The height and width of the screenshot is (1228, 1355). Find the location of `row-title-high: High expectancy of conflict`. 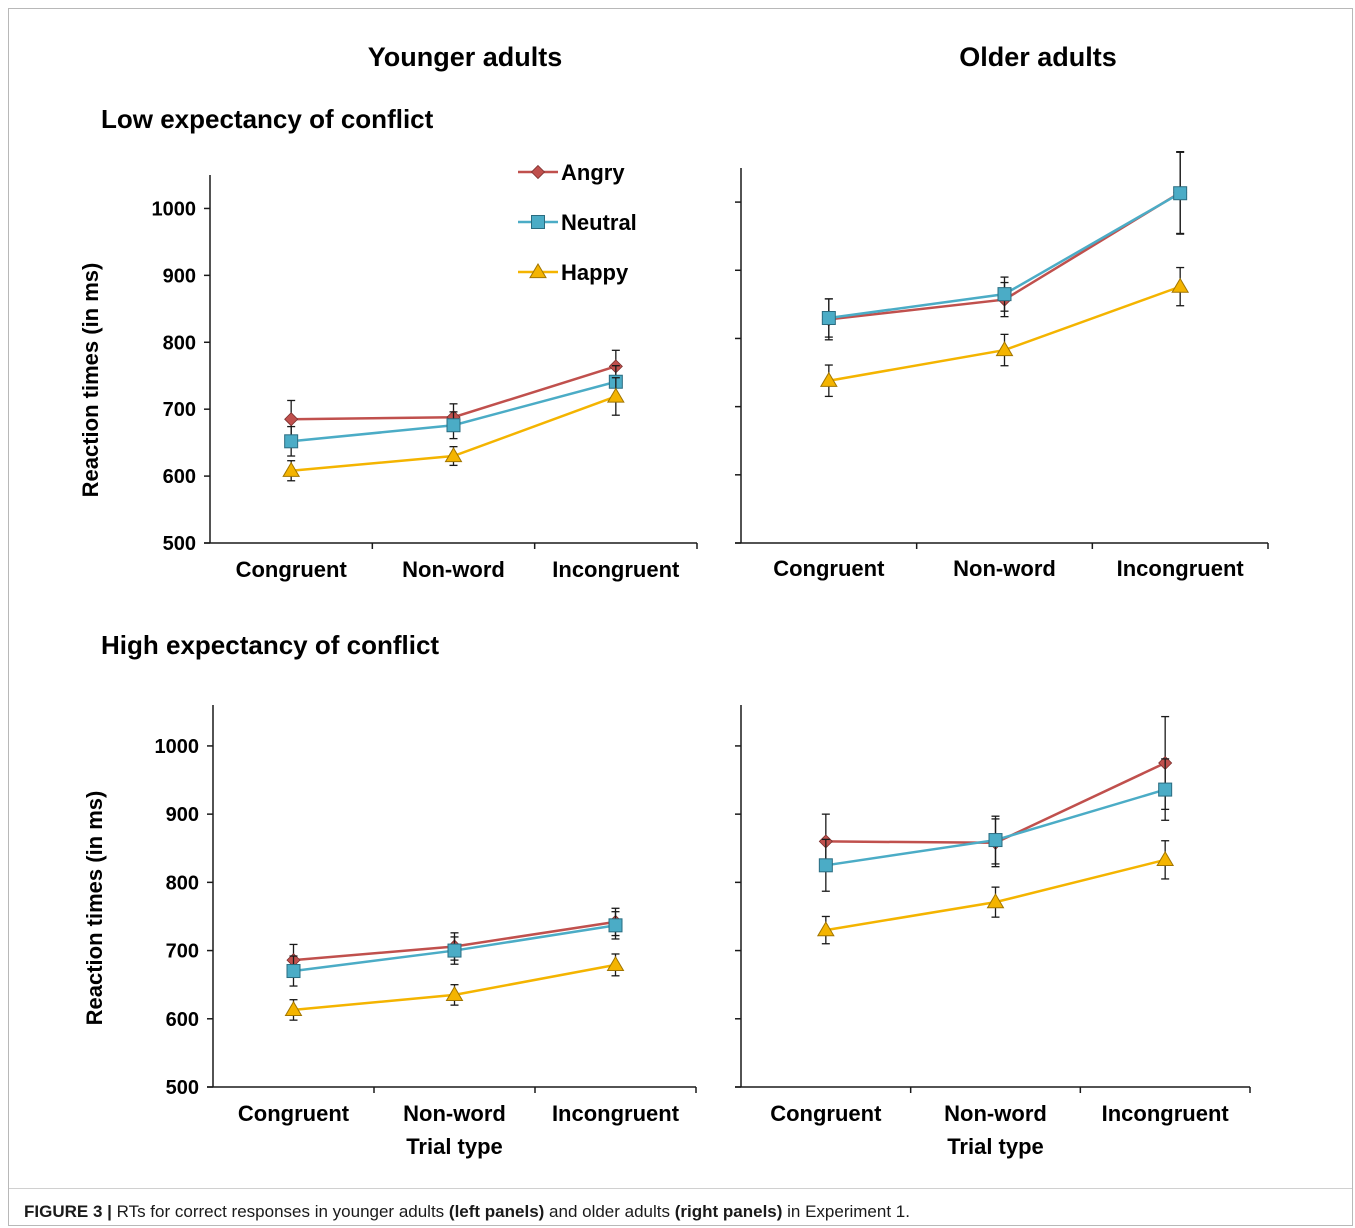

row-title-high: High expectancy of conflict is located at coordinates (270, 645).